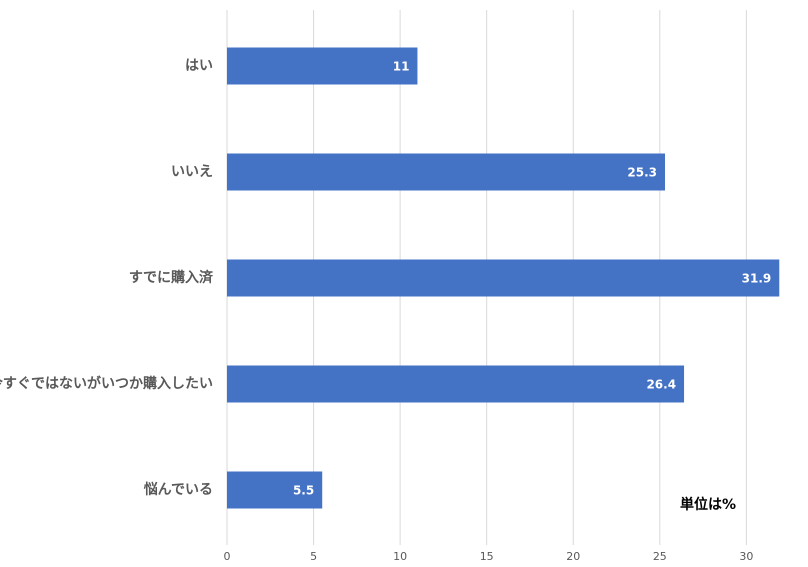  What do you see at coordinates (106, 383) in the screenshot?
I see `y-tick-label: 今すぐではないがいつか購入したい` at bounding box center [106, 383].